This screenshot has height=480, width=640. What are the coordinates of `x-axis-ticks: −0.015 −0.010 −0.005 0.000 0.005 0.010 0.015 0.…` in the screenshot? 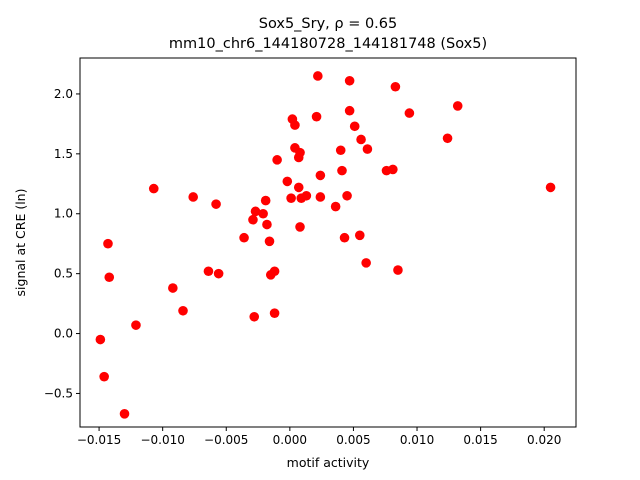 It's located at (319, 437).